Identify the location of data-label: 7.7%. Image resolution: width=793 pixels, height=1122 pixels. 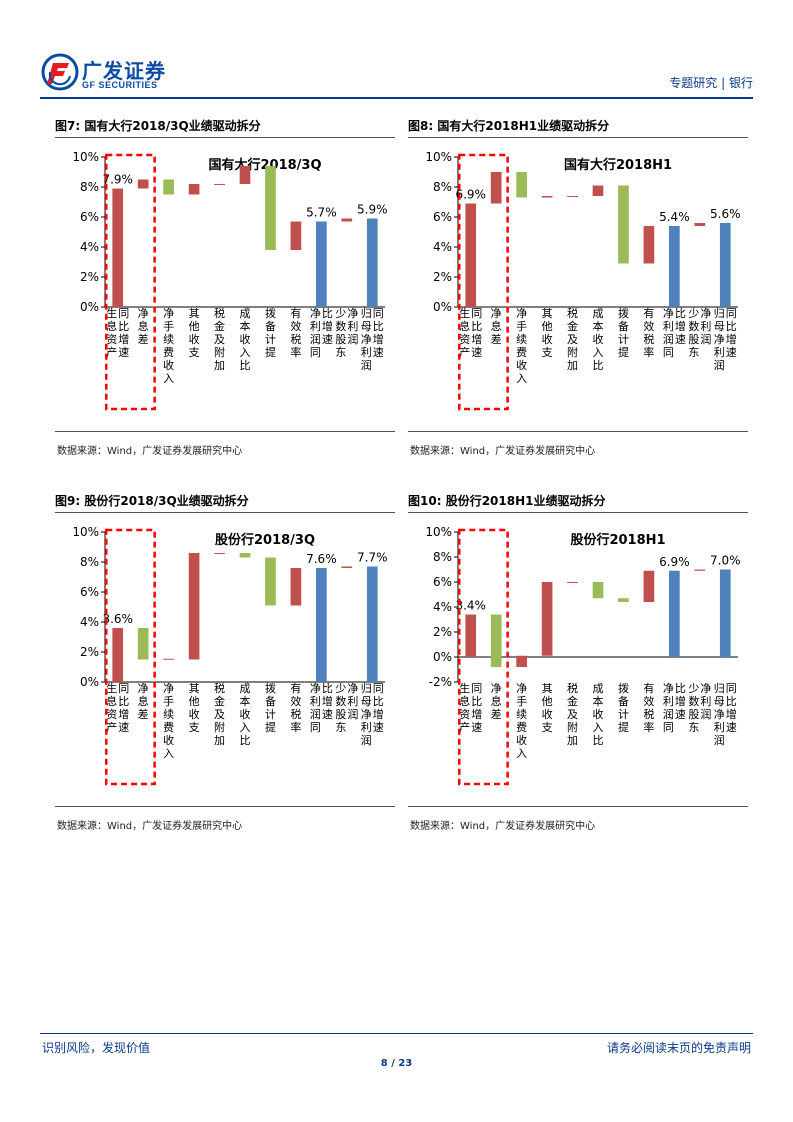
(372, 558).